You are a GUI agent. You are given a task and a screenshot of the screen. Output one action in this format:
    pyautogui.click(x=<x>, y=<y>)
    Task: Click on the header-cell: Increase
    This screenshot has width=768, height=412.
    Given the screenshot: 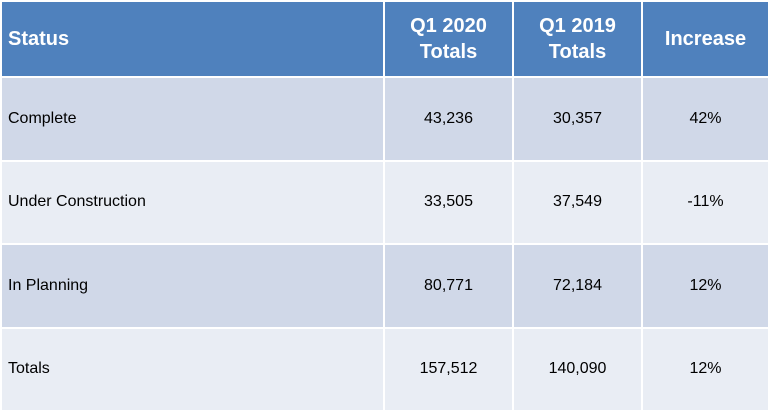 What is the action you would take?
    pyautogui.click(x=704, y=39)
    